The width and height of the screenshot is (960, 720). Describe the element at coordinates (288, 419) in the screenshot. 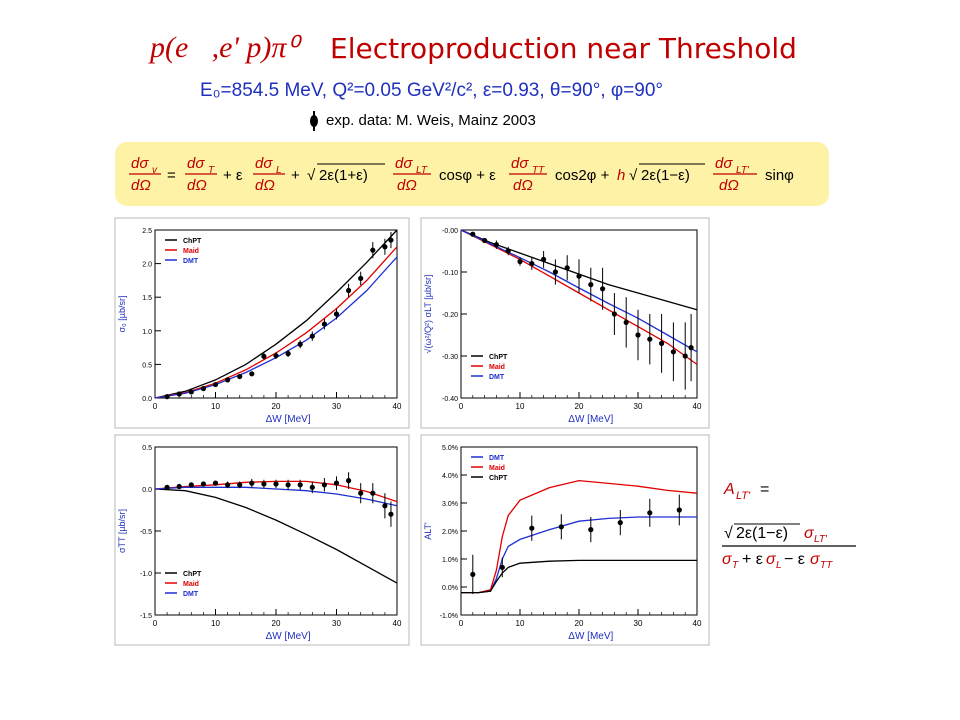

I see `x-axis-label: ΔW [MeV]` at that location.